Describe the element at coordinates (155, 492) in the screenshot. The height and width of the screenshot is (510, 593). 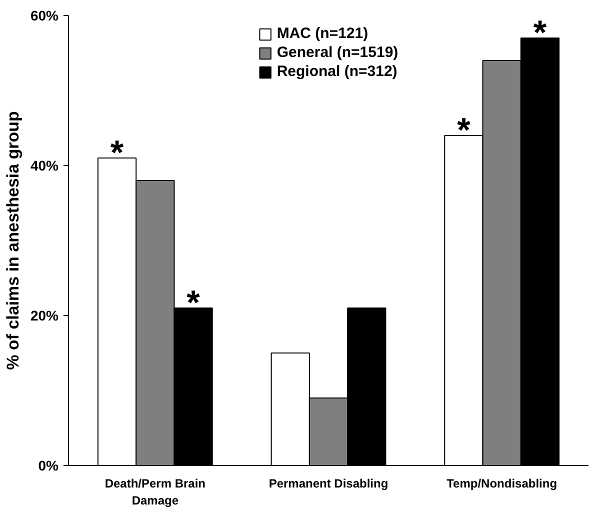
I see `x-tick-label: Death/Perm Brain Damage` at that location.